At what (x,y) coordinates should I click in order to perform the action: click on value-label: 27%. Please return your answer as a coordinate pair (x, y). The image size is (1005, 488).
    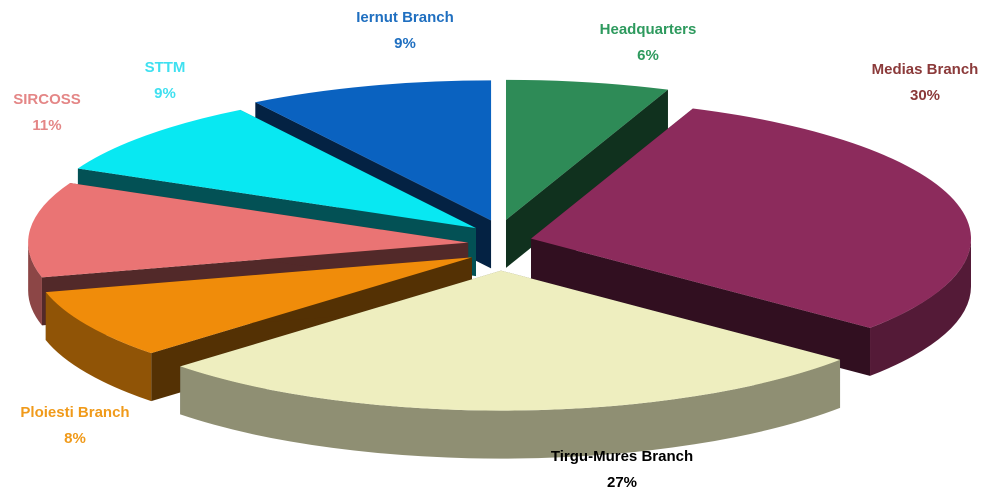
    Looking at the image, I should click on (622, 481).